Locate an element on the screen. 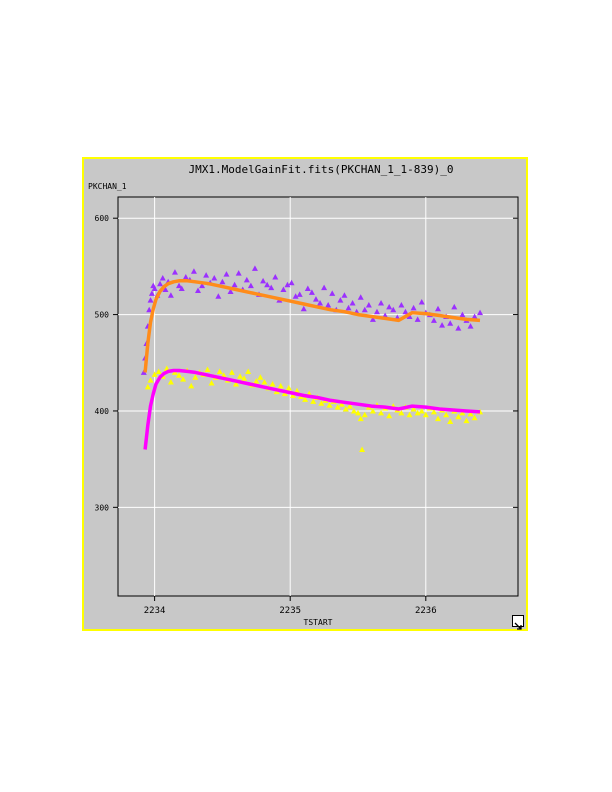  x-tick-label: 2236 is located at coordinates (426, 611).